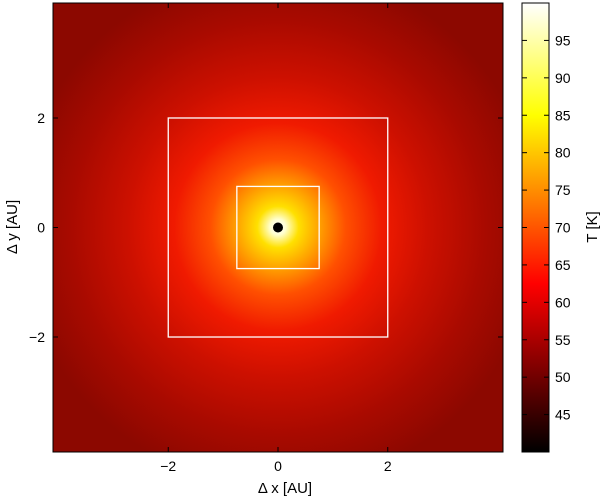 Image resolution: width=600 pixels, height=501 pixels. Describe the element at coordinates (563, 228) in the screenshot. I see `colorbar-tick-label: 70` at that location.